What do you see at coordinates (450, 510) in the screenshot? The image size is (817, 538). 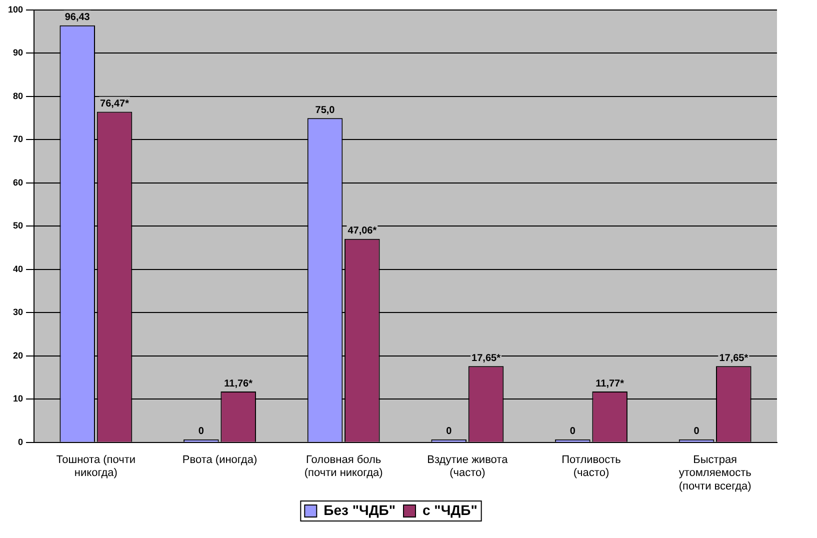 I see `legend-label: с "ЧДБ"` at bounding box center [450, 510].